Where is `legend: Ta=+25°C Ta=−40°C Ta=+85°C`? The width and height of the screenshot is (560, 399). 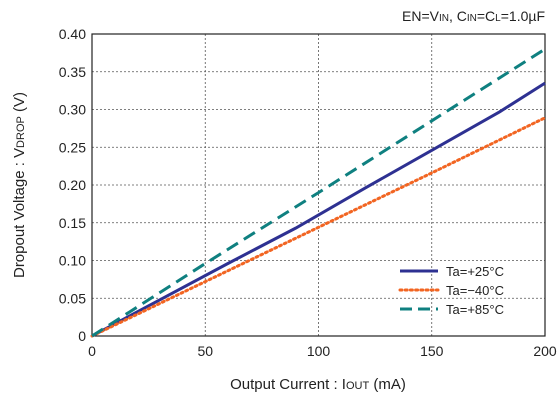 legend: Ta=+25°C Ta=−40°C Ta=+85°C is located at coordinates (451, 290).